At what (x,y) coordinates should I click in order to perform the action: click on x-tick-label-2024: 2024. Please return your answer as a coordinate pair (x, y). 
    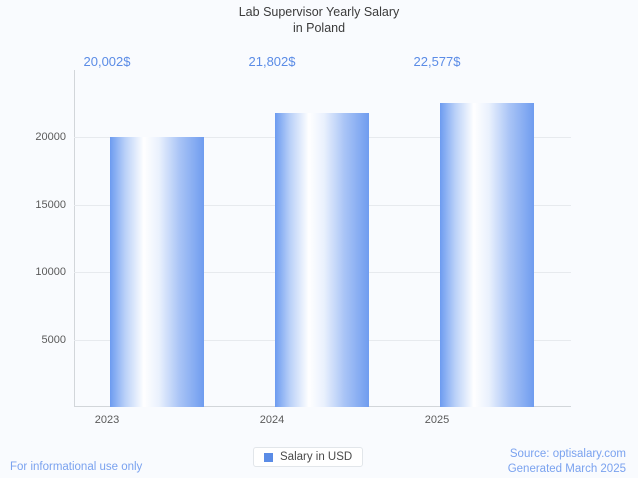
    Looking at the image, I should click on (272, 420).